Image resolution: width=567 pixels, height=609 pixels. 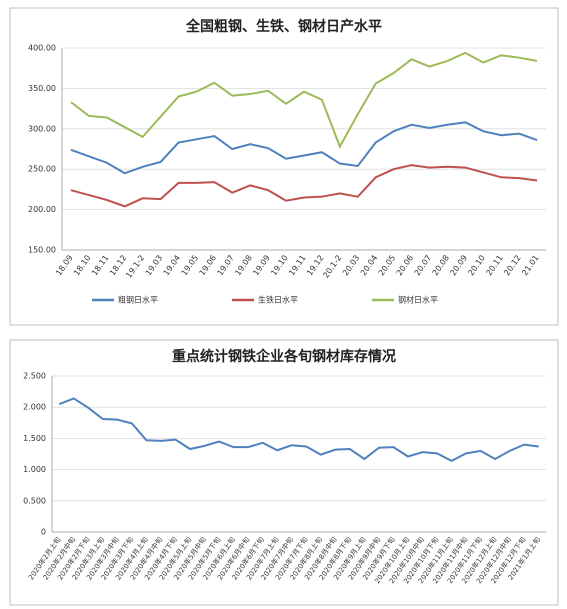 What do you see at coordinates (42, 209) in the screenshot?
I see `y-tick-label: 200.00` at bounding box center [42, 209].